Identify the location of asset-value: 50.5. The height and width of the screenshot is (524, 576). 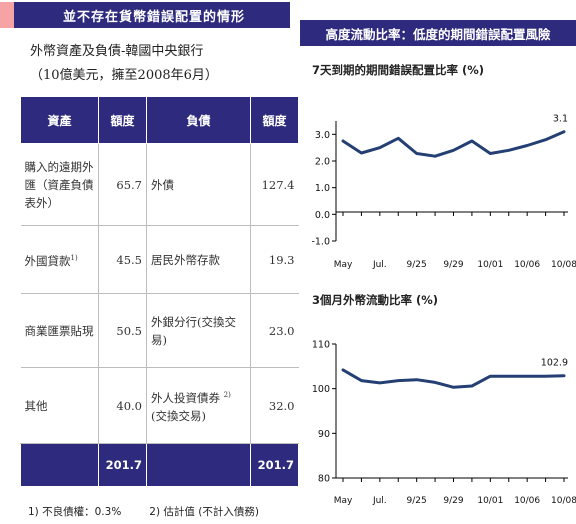
(122, 330).